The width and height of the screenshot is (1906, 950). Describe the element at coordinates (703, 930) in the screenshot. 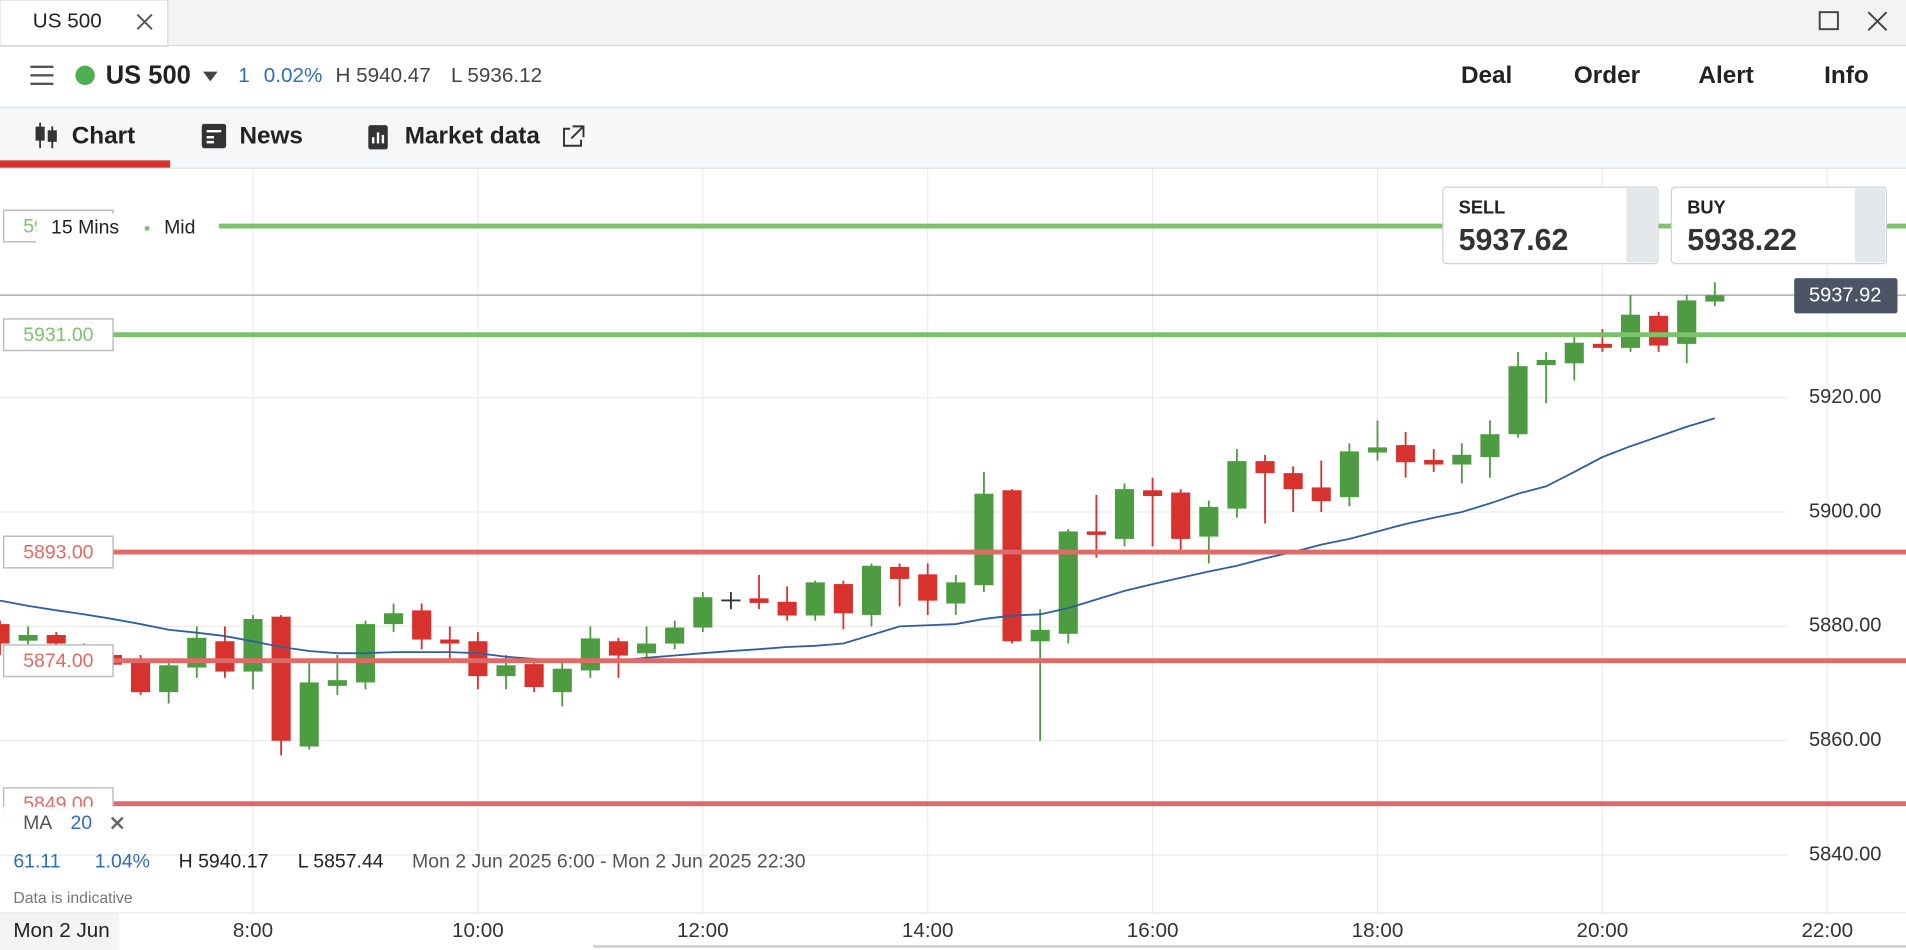

I see `x-tick-label: 12:00` at that location.